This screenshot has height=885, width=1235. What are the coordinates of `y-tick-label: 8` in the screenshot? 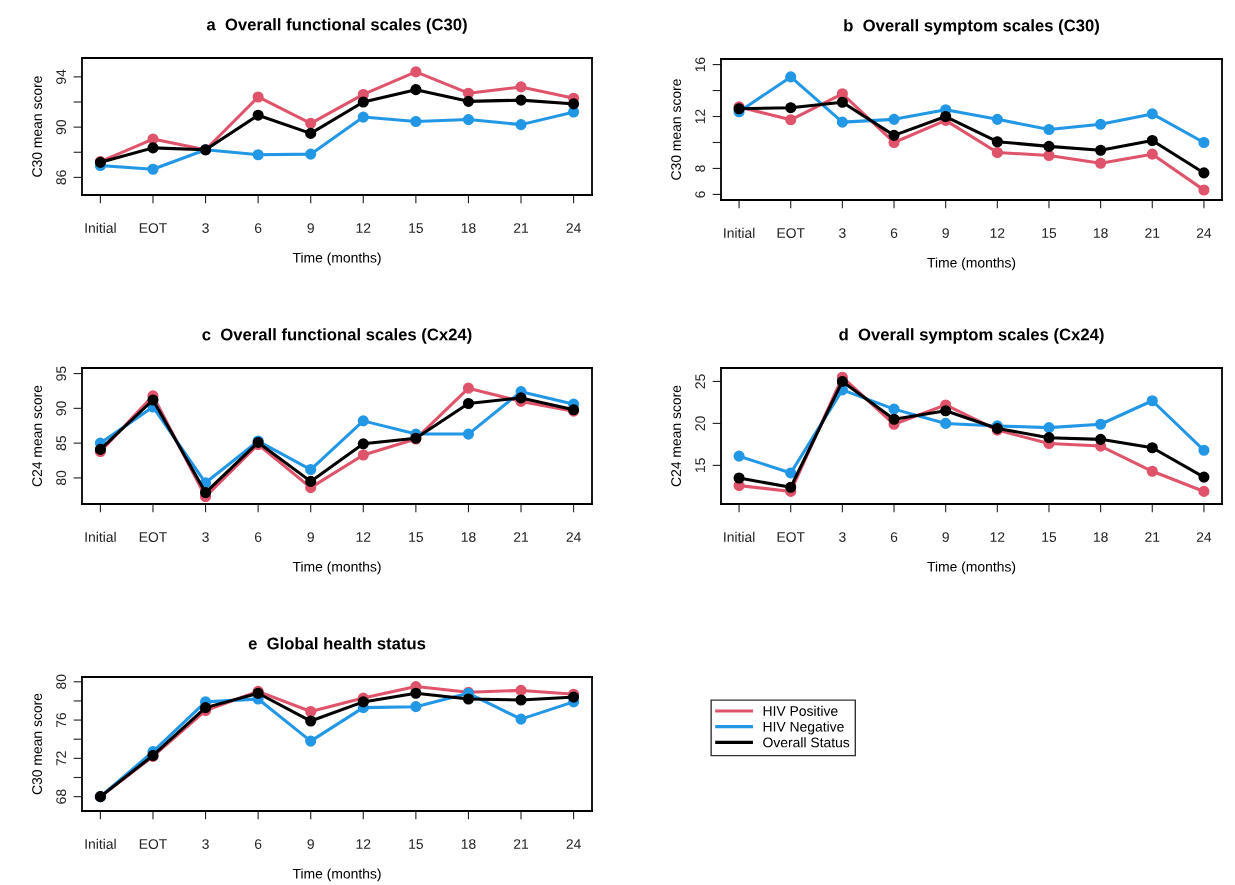 It's located at (700, 168).